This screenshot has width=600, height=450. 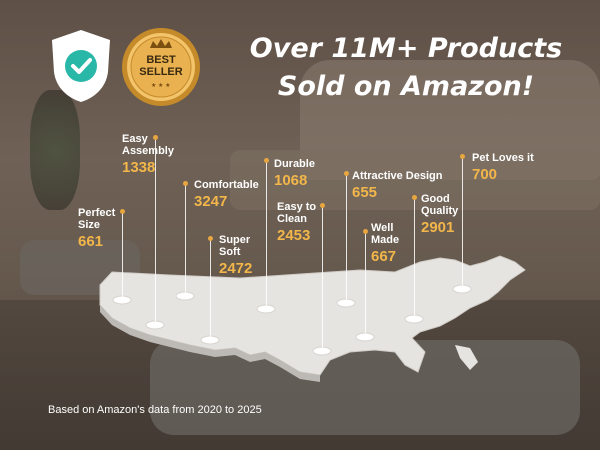 I want to click on feature-5-label-line: Durable, so click(x=294, y=164).